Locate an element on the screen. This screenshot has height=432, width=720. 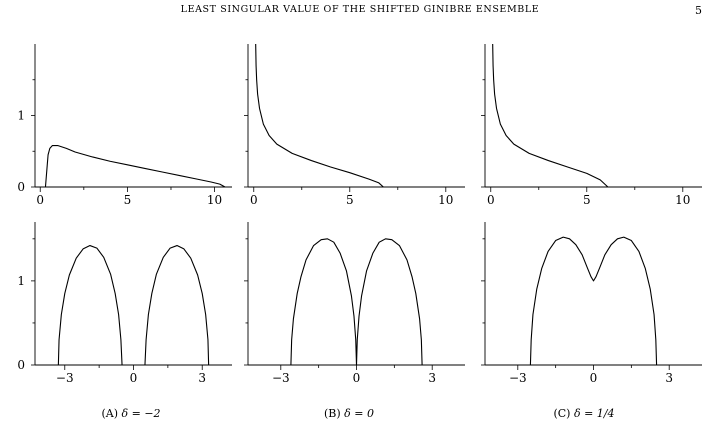
bottom-a-x-tick-label: 3 is located at coordinates (202, 378).